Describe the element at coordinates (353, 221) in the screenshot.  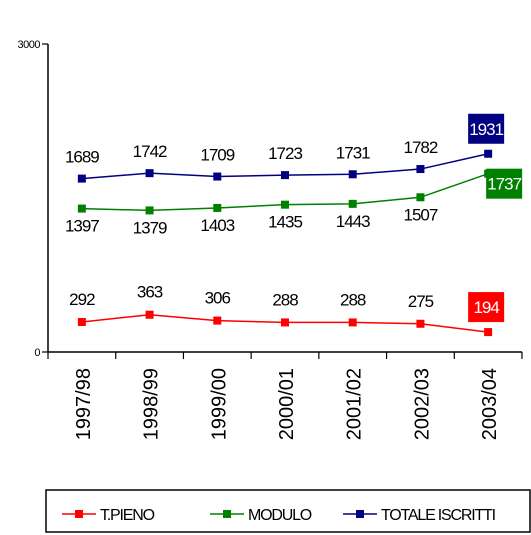
I see `data-label: 1443` at that location.